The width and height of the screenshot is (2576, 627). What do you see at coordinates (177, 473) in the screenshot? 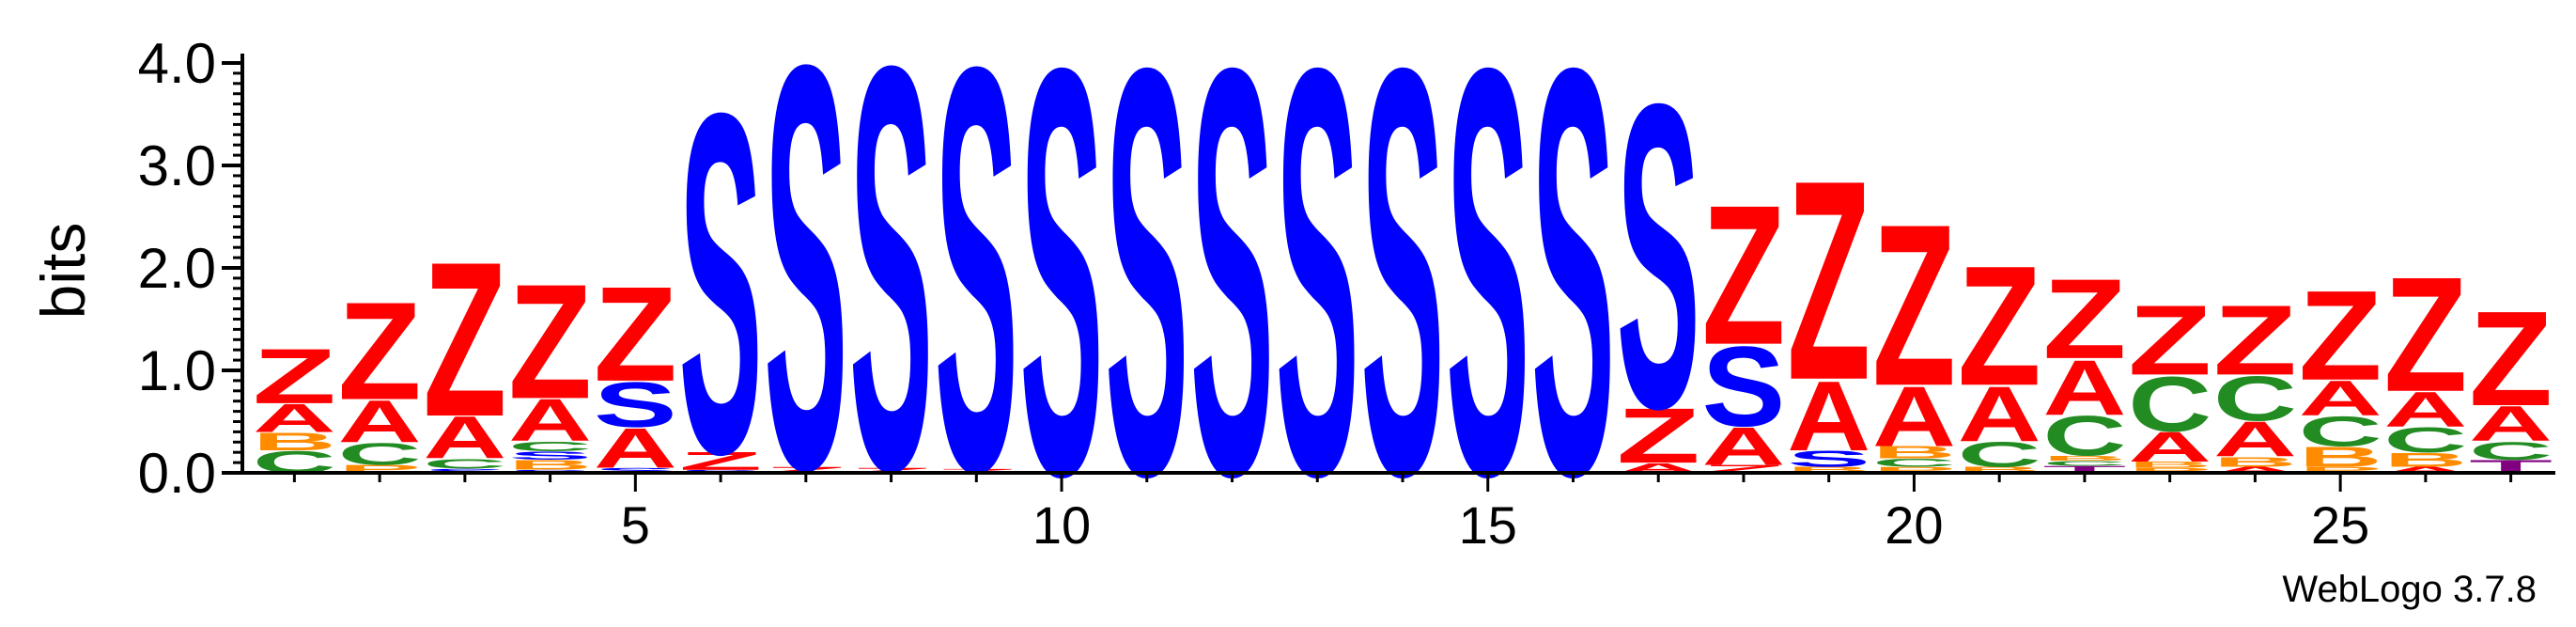
I see `y-tick-label: 0.0` at bounding box center [177, 473].